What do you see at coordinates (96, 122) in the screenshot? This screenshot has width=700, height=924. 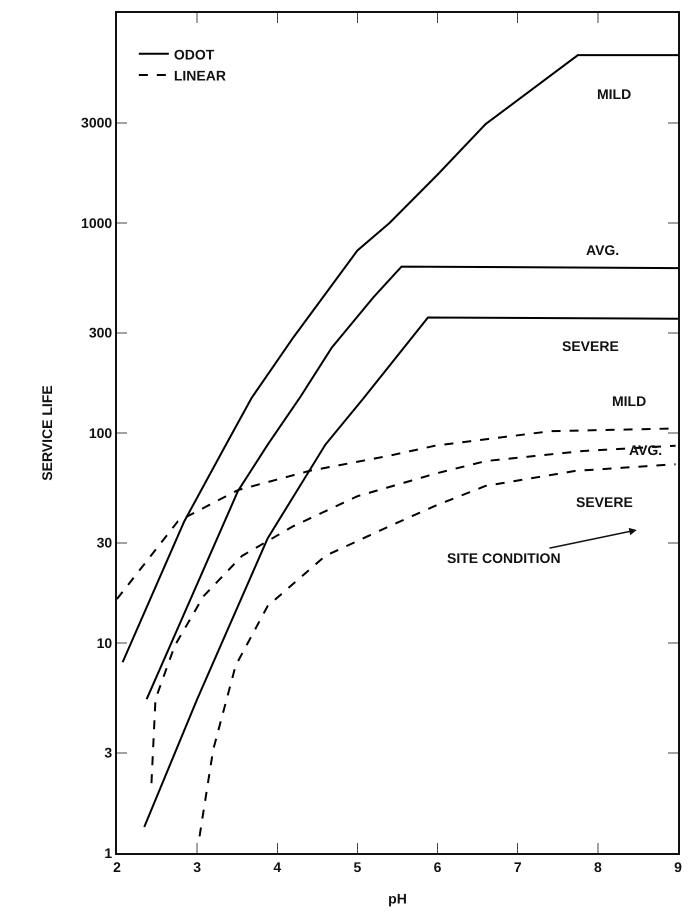 I see `y-tick-label: 3000` at bounding box center [96, 122].